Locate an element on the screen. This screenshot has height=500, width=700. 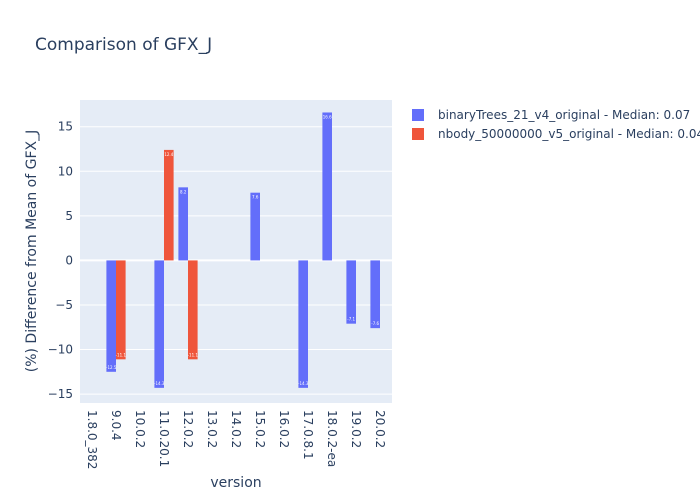
y-tick-label: −10 is located at coordinates (60, 350).